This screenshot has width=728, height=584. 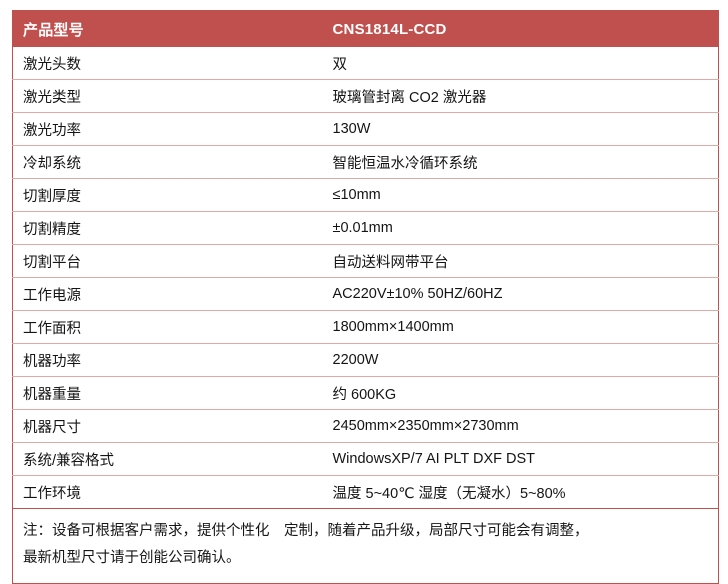 I want to click on table-row: 冷却系统 智能恒温水冷循环系统, so click(x=365, y=162).